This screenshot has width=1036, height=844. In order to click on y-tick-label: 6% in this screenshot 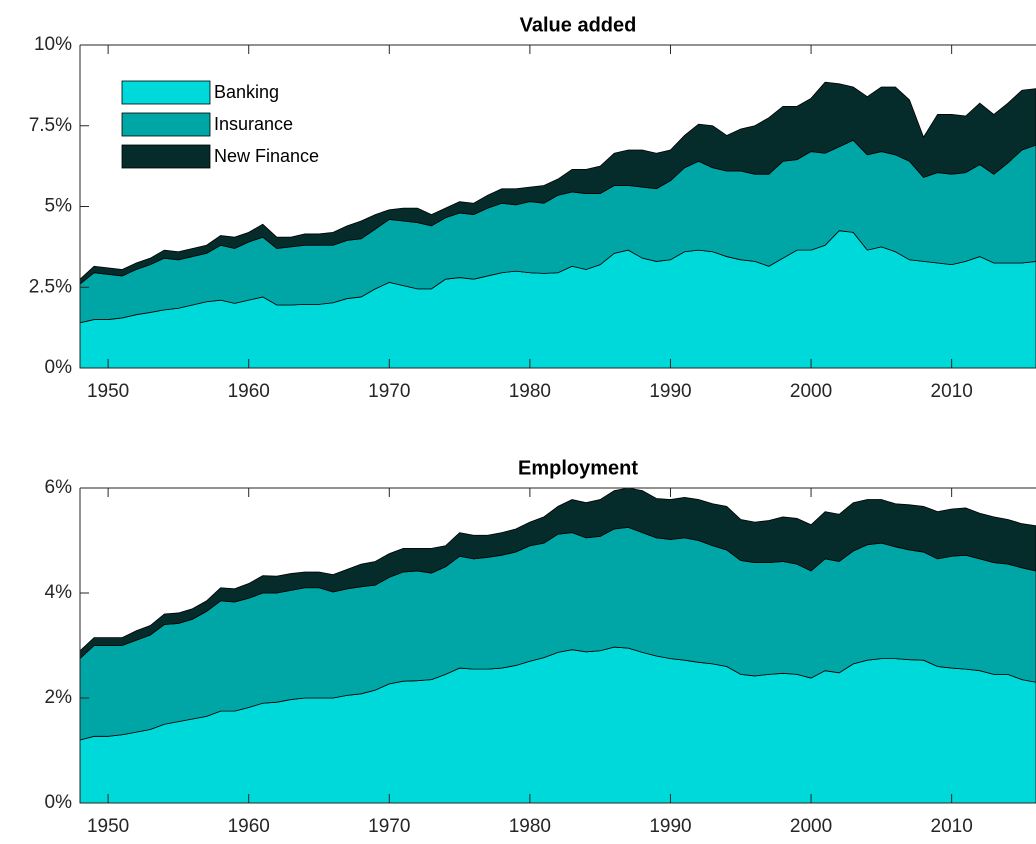, I will do `click(59, 487)`.